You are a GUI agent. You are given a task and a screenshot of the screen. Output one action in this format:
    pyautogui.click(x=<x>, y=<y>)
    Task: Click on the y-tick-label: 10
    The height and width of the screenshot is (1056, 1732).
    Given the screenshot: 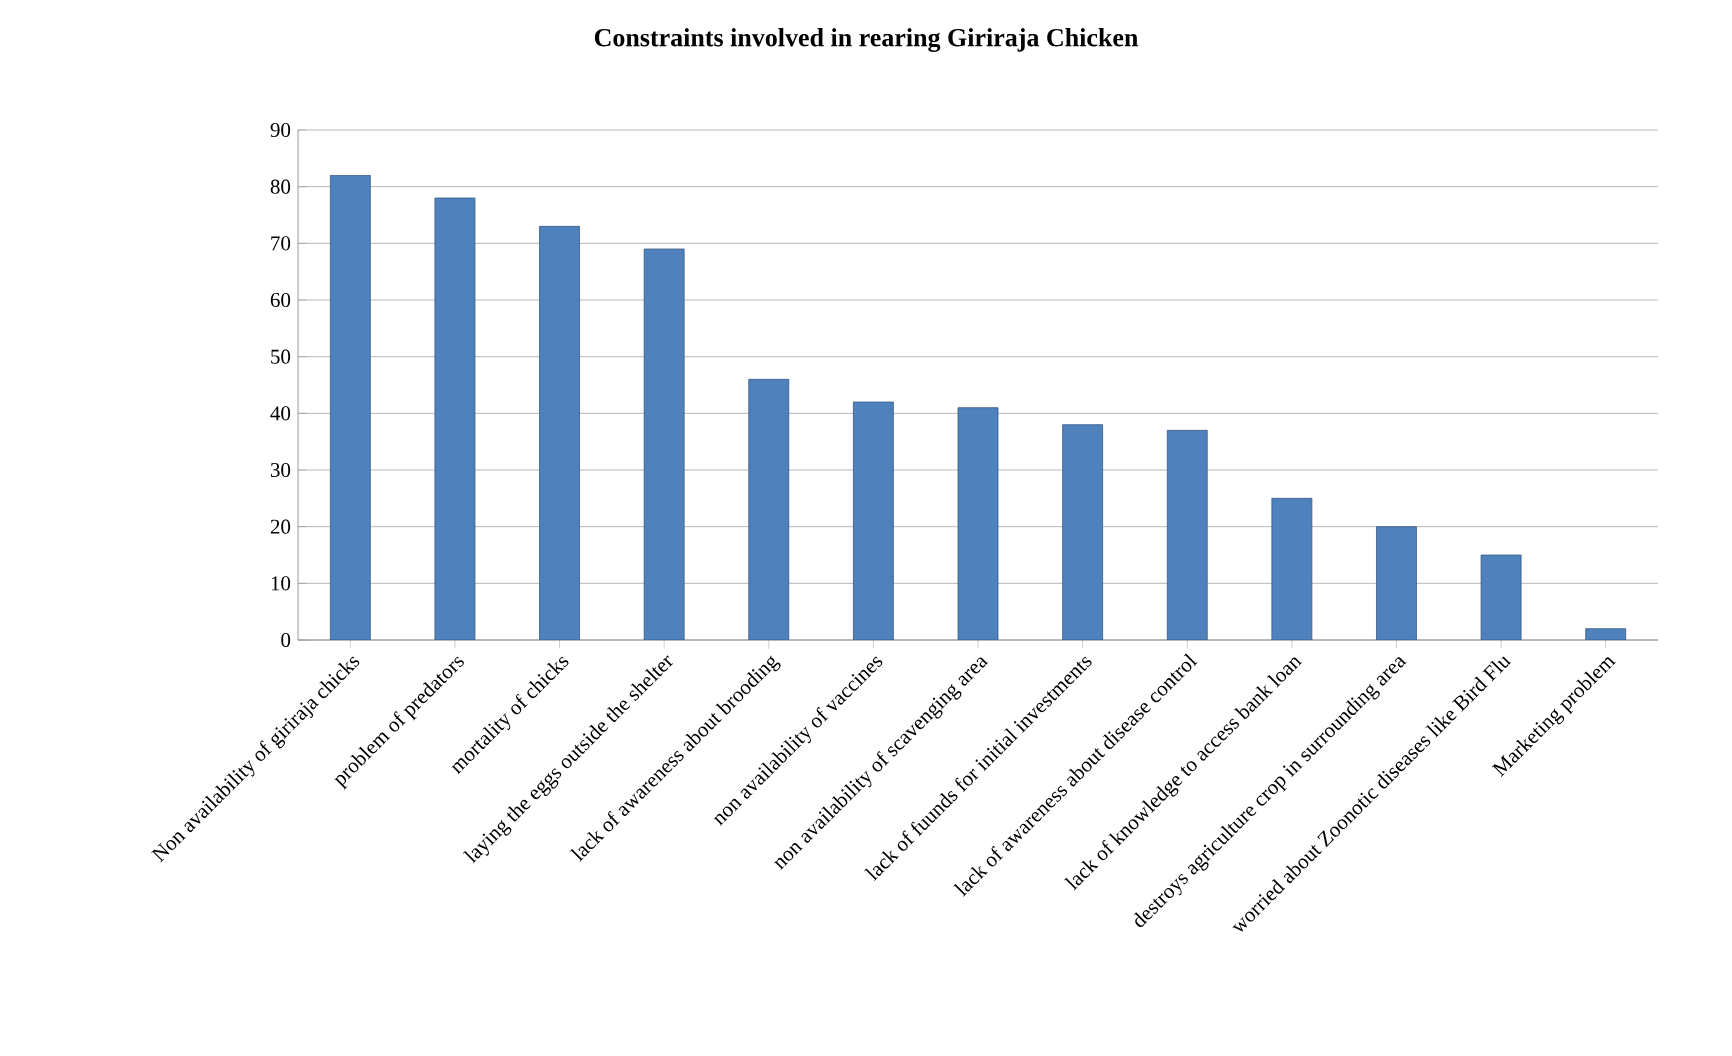 What is the action you would take?
    pyautogui.click(x=281, y=583)
    